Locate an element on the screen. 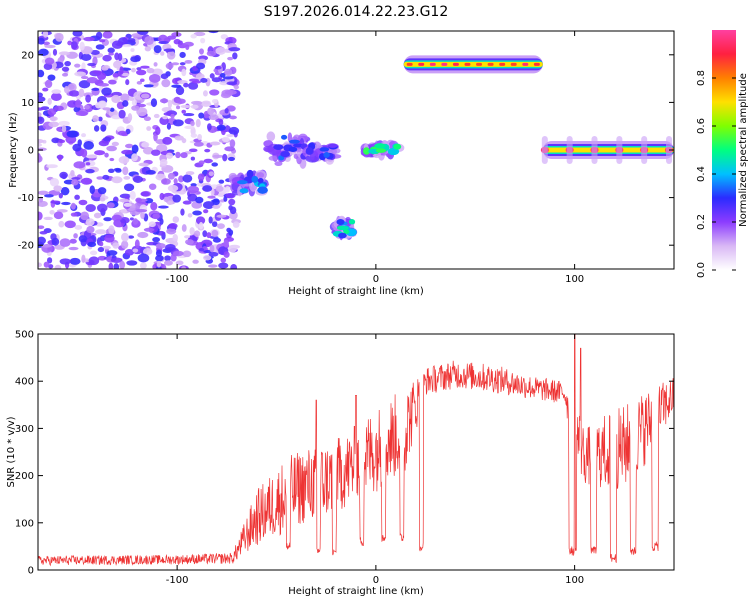 The image size is (750, 600). chart-title: S197.2026.014.22.23.G12 is located at coordinates (356, 12).